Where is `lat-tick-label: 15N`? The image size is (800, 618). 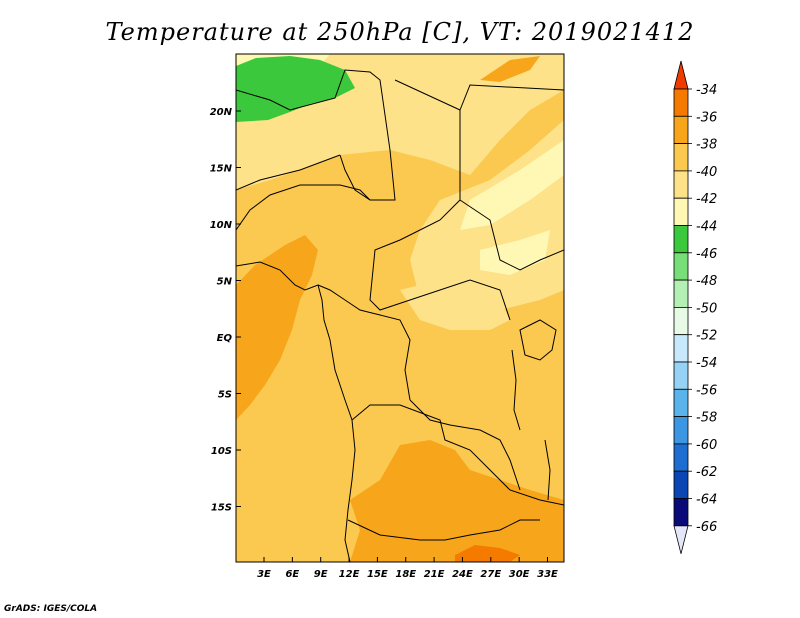 lat-tick-label: 15N is located at coordinates (221, 169).